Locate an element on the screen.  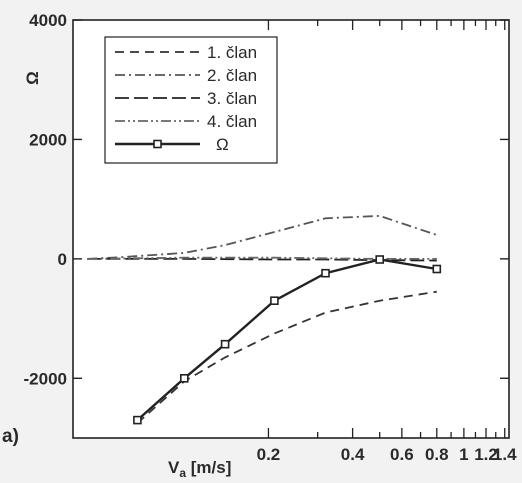
y-tick-label: 2000 is located at coordinates (48, 139).